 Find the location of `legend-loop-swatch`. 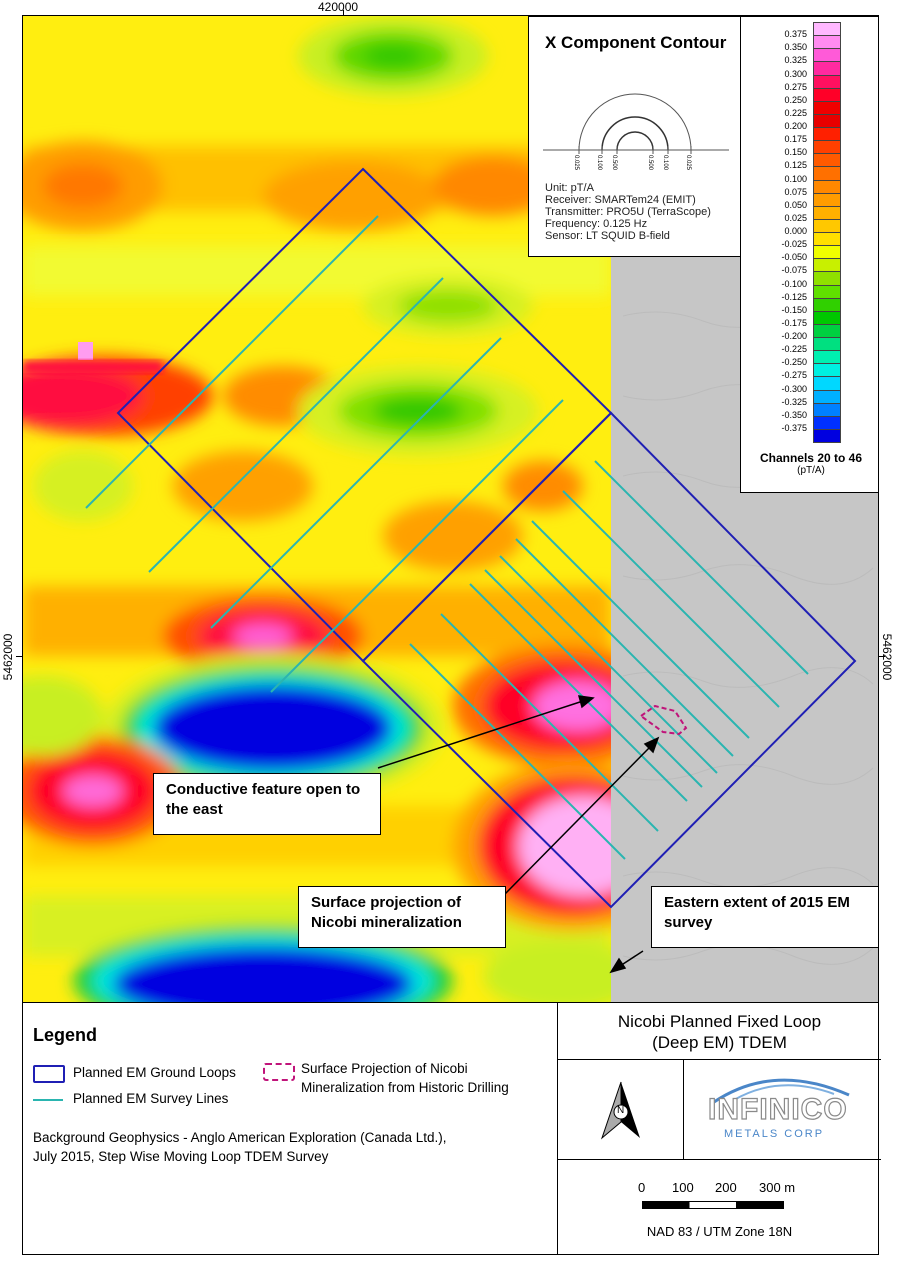

legend-loop-swatch is located at coordinates (49, 1074).